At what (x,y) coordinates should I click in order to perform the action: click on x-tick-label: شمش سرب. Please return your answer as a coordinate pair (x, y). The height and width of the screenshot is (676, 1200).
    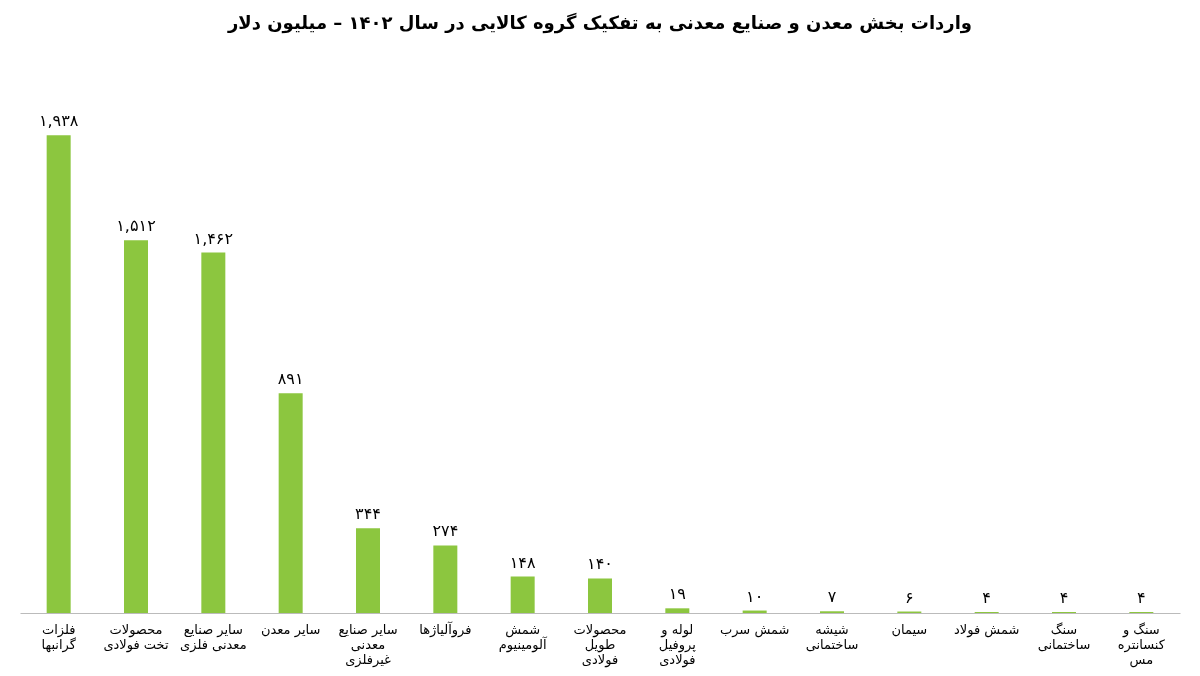
    Looking at the image, I should click on (754, 629).